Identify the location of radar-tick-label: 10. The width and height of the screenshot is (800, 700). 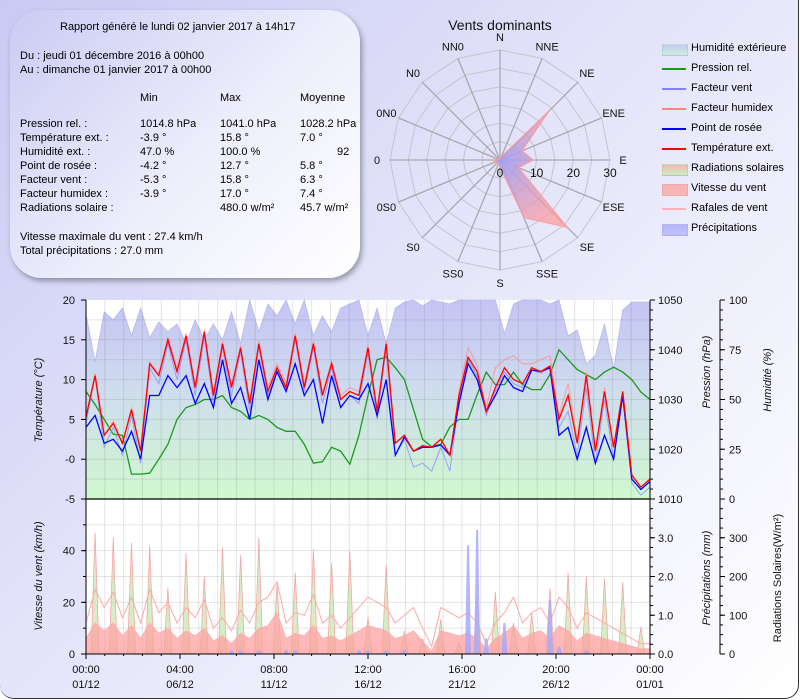
(537, 173).